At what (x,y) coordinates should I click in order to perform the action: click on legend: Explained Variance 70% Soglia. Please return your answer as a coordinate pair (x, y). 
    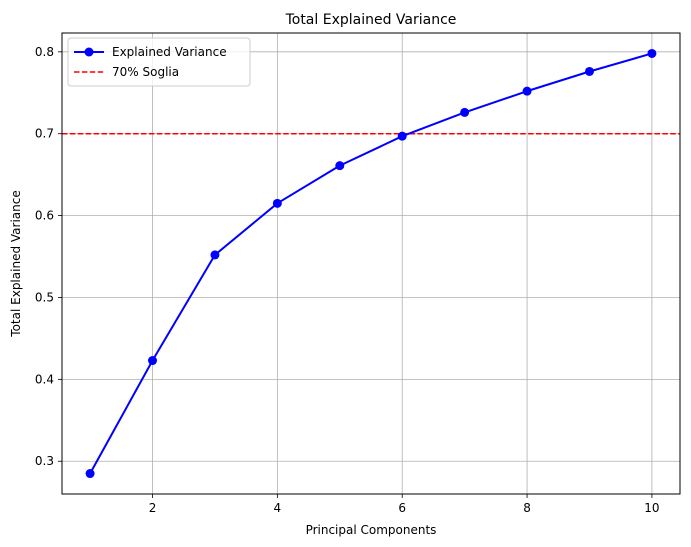
    Looking at the image, I should click on (159, 62).